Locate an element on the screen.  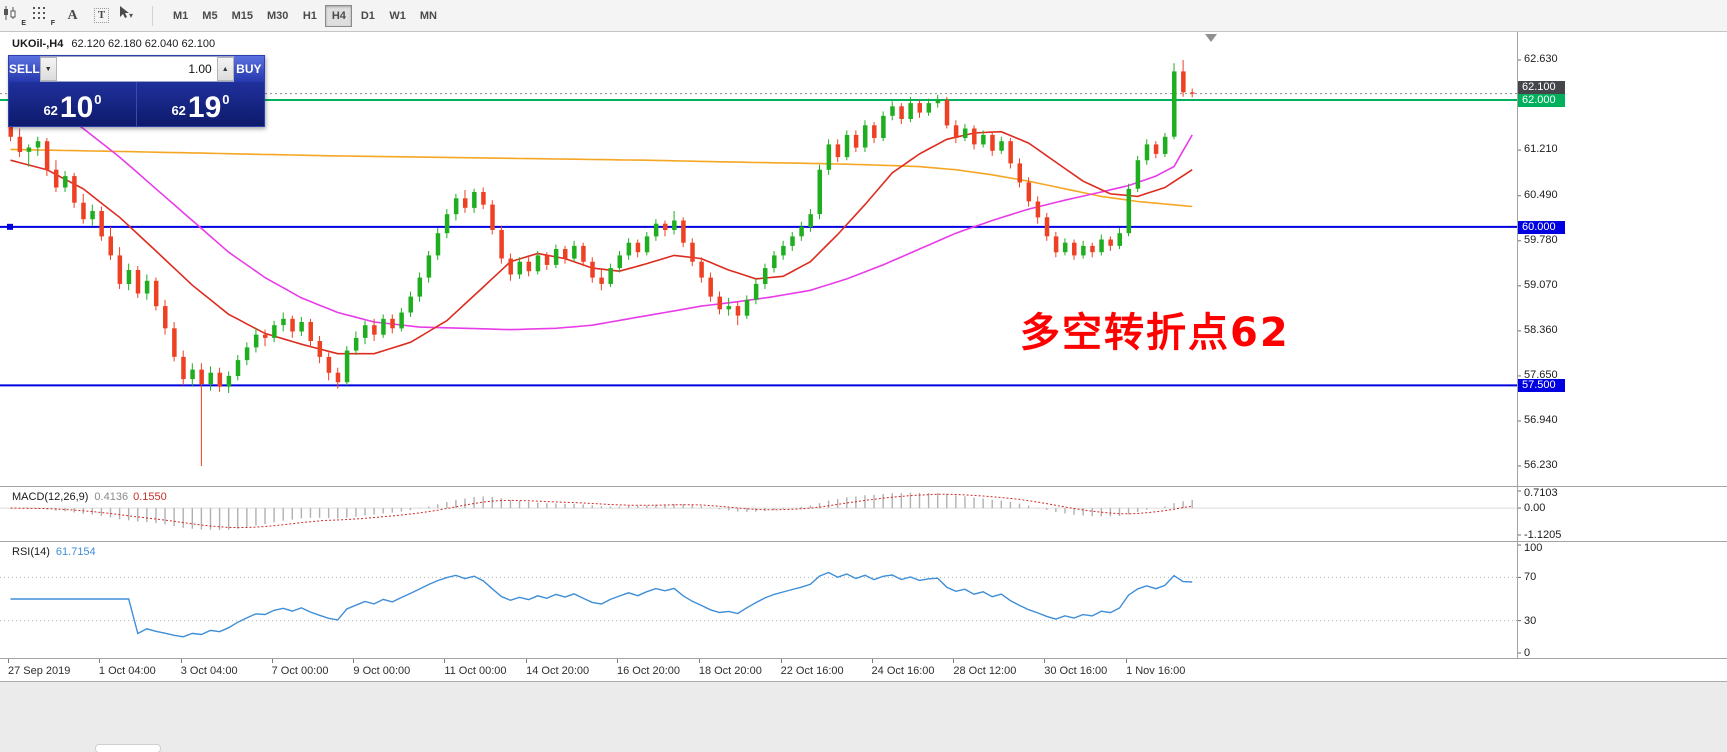
symbol-header: UKOil-,H4 62.120 62.180 62.040 62.100 is located at coordinates (113, 44).